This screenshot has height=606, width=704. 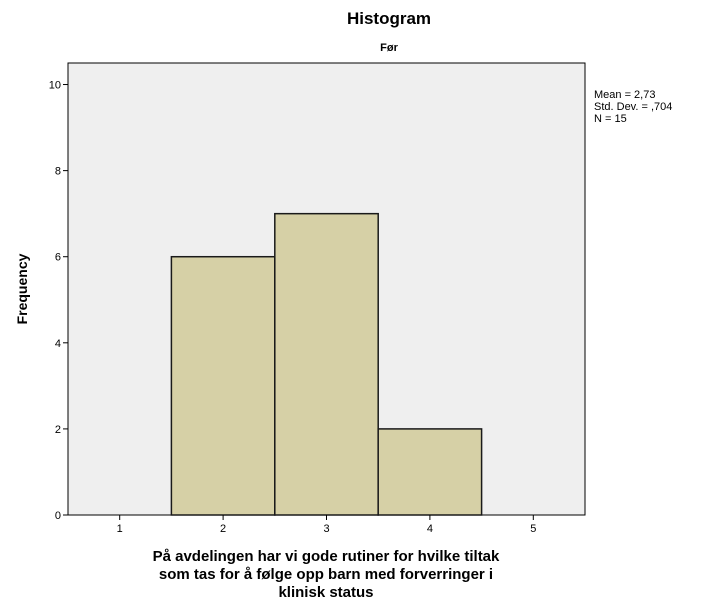 I want to click on x-axis: 1 2 3 4 5, so click(x=326, y=525).